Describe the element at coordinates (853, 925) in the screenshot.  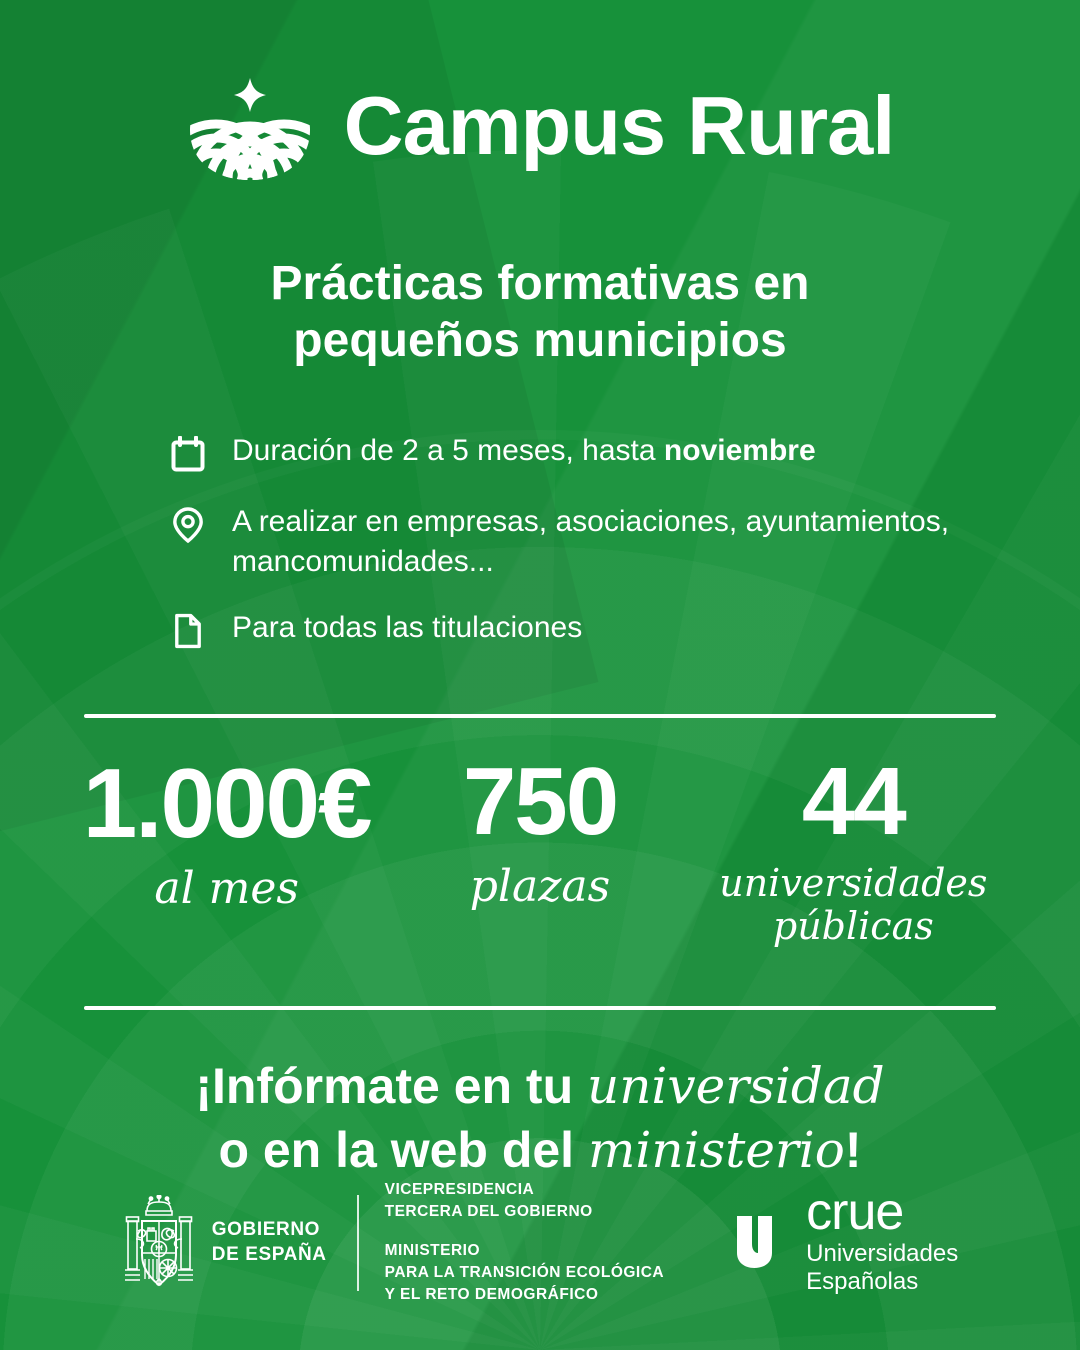
I see `stat-universities-label-line-2: públicas` at that location.